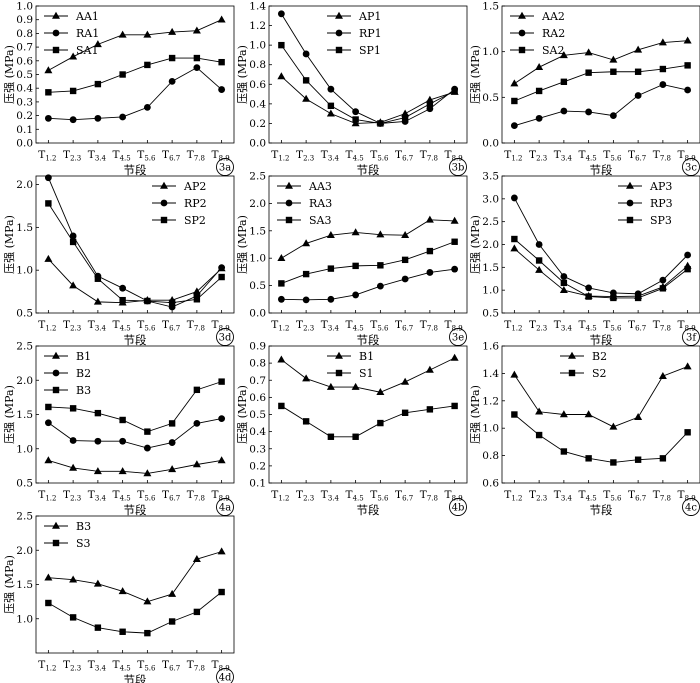 This screenshot has width=700, height=683. Describe the element at coordinates (9, 584) in the screenshot. I see `y-axis-label: 压强 (MPa)` at that location.